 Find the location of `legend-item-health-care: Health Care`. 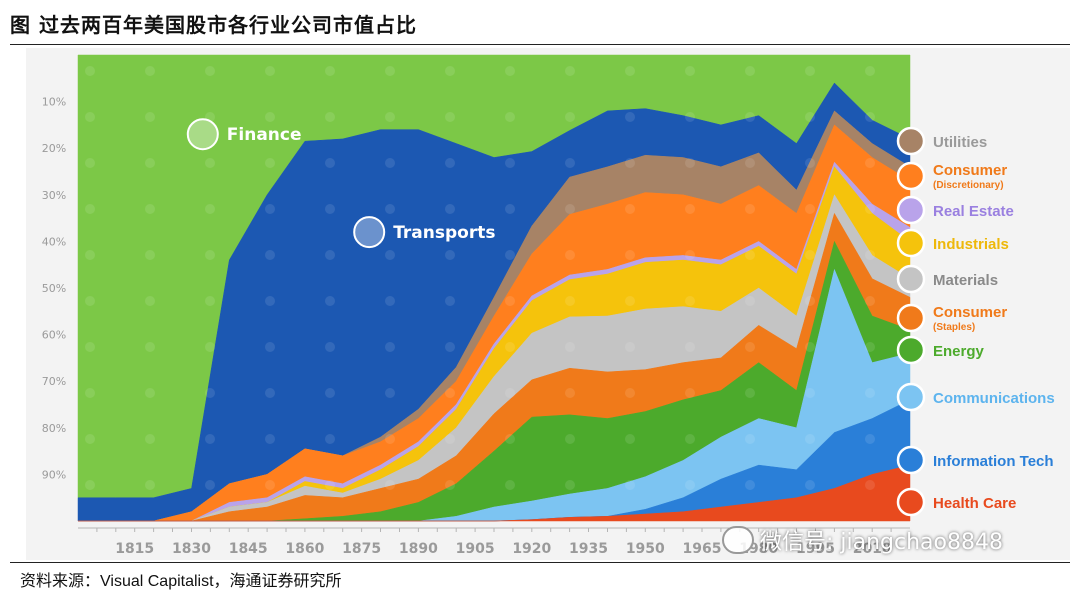

legend-item-health-care: Health Care is located at coordinates (956, 502).